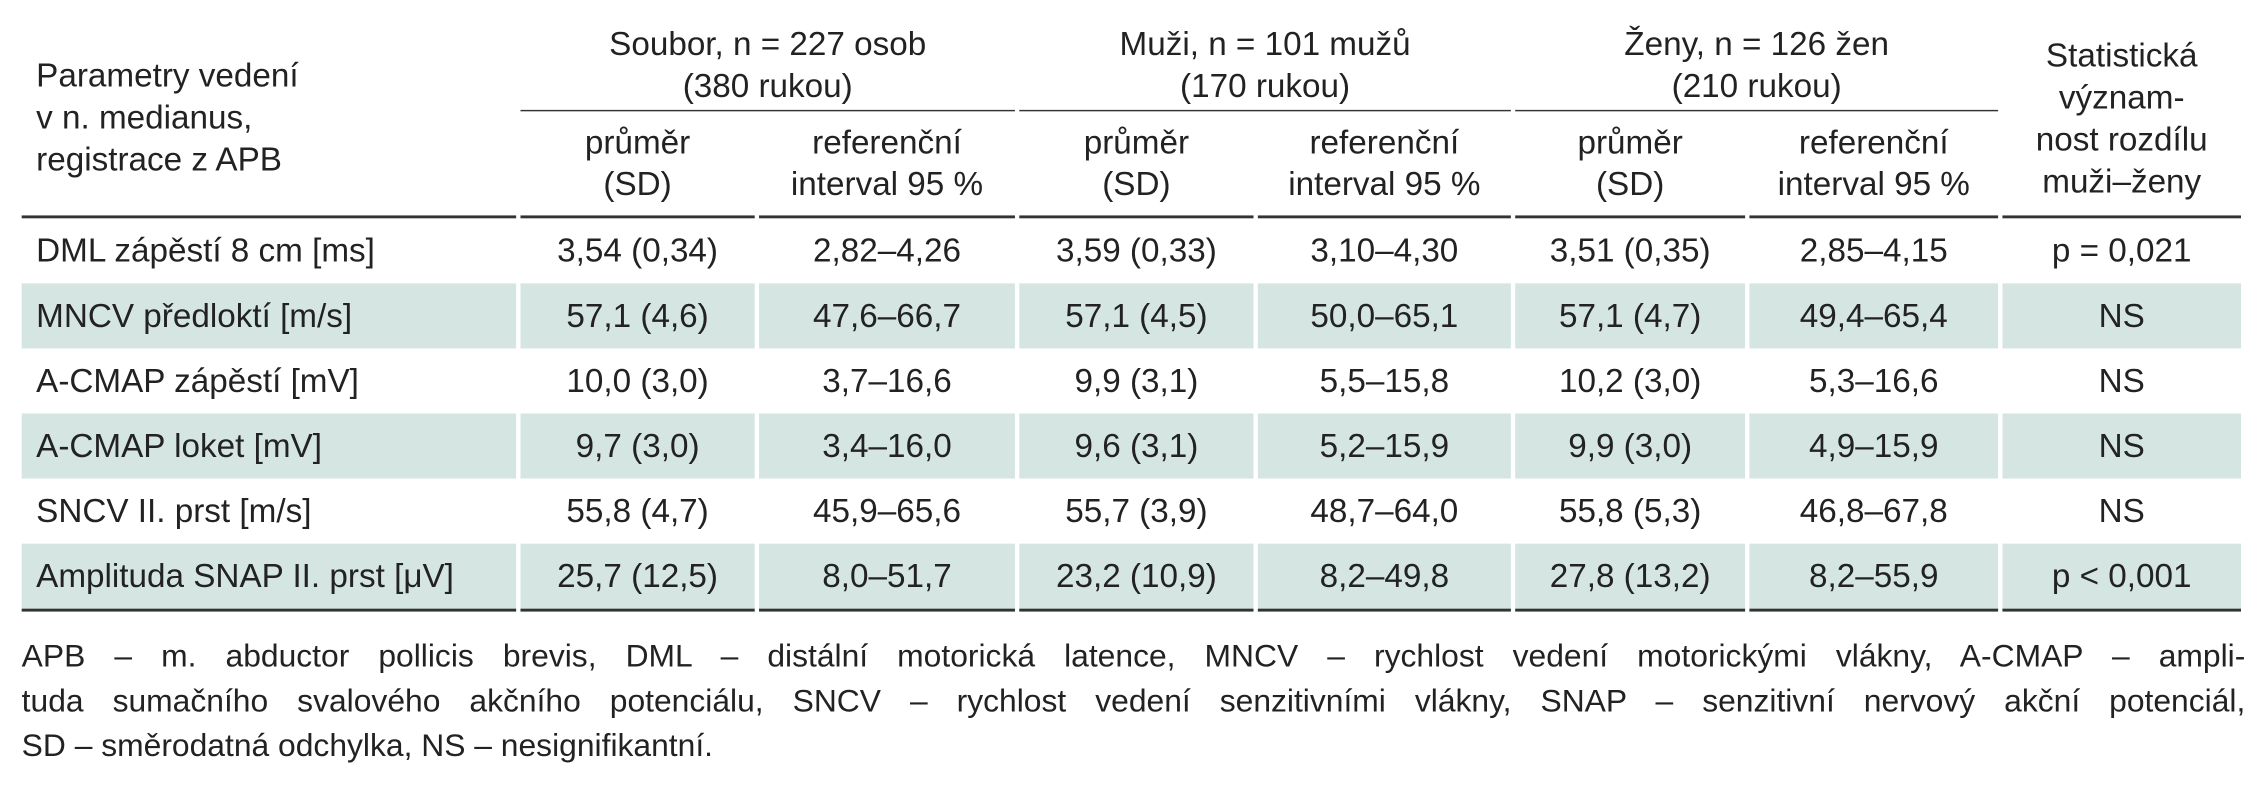  I want to click on header-line: registrace z APB, so click(159, 159).